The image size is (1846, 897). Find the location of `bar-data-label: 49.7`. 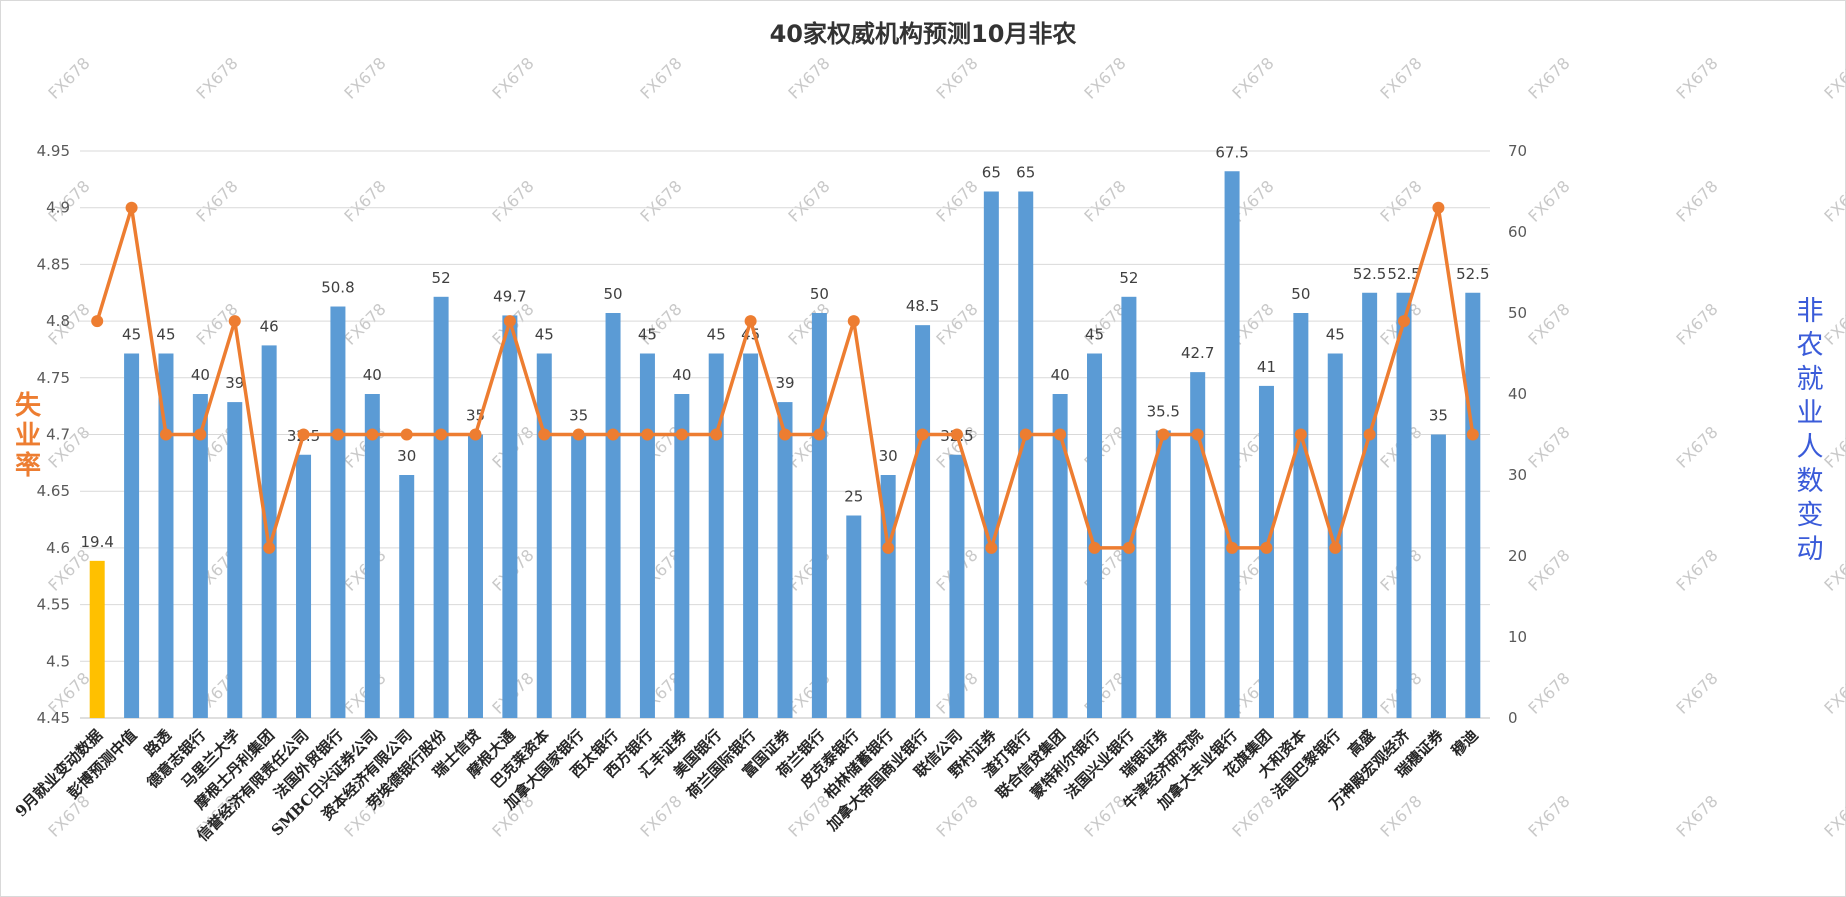

bar-data-label: 49.7 is located at coordinates (509, 296).